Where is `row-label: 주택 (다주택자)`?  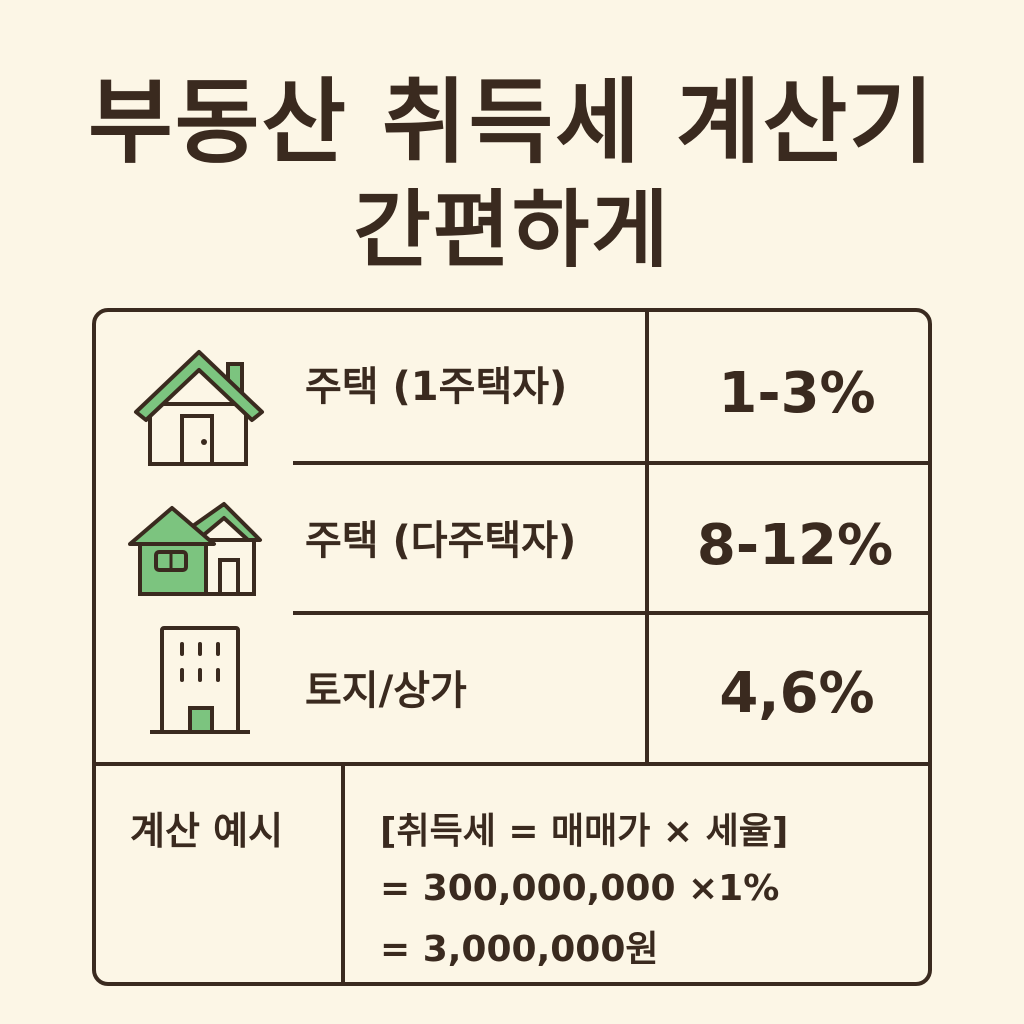 row-label: 주택 (다주택자) is located at coordinates (441, 541).